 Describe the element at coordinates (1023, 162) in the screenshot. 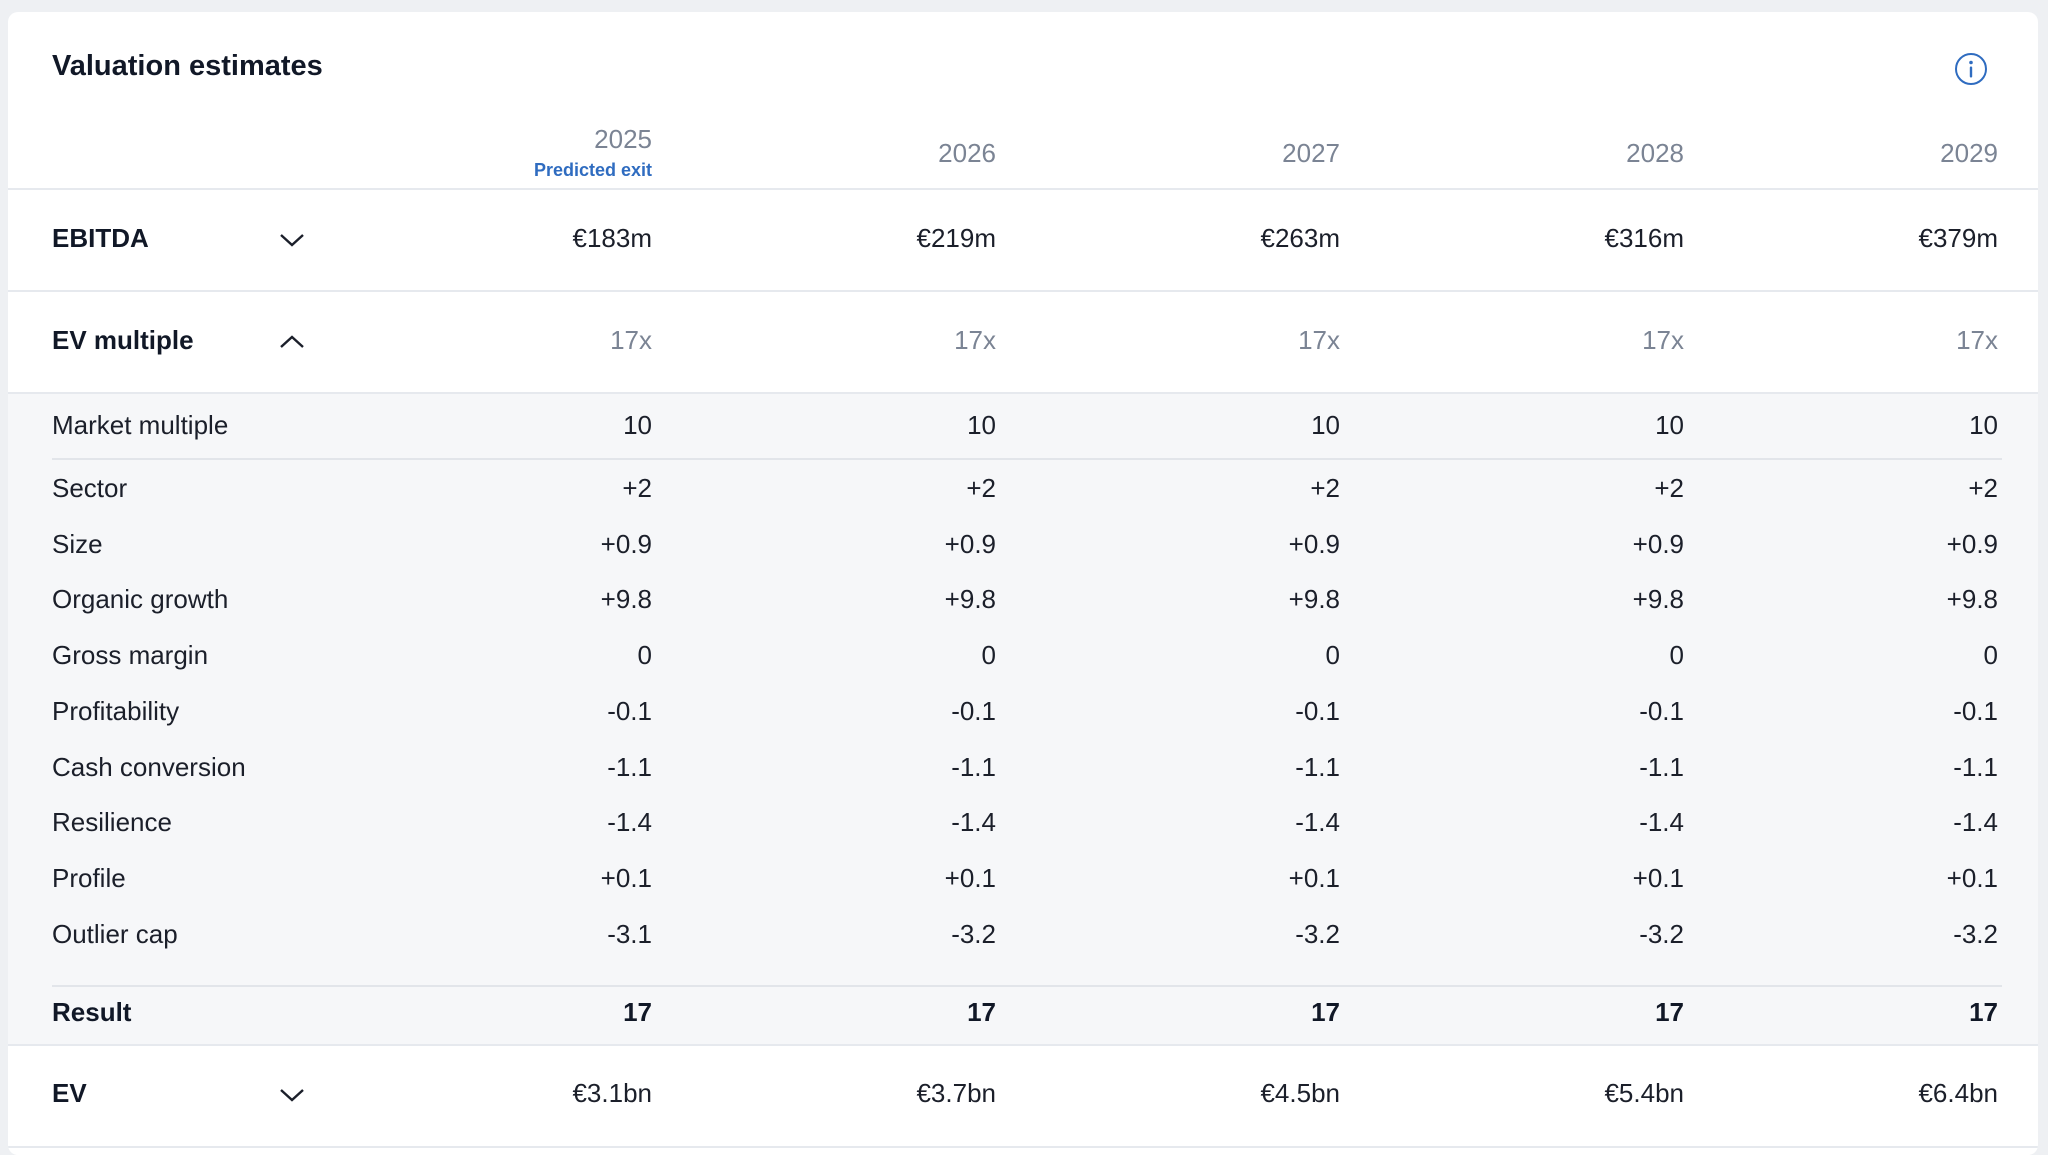

I see `year-header-row: 2025 Predicted exit 2026 2027 2028 2029` at that location.